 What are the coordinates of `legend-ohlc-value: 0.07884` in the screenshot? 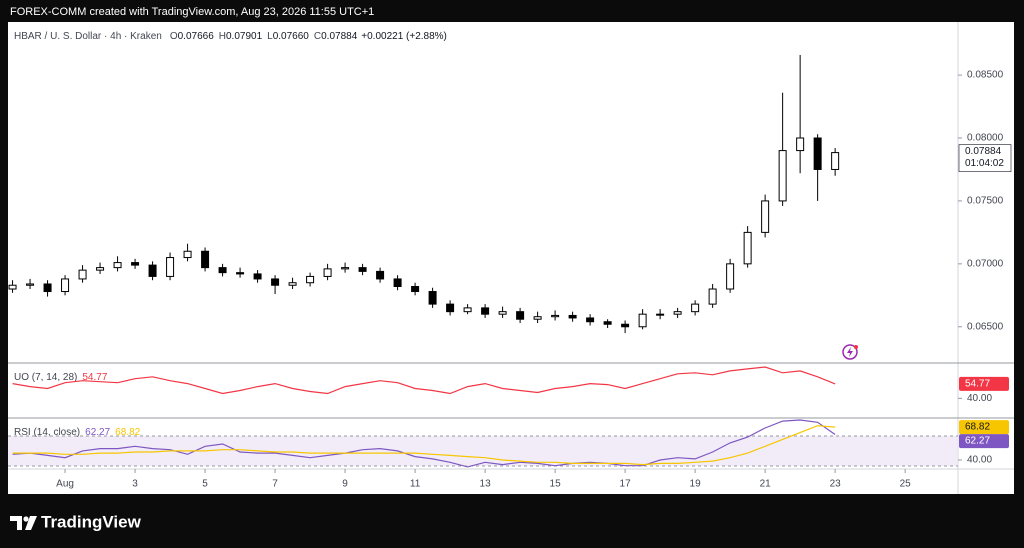 It's located at (339, 36).